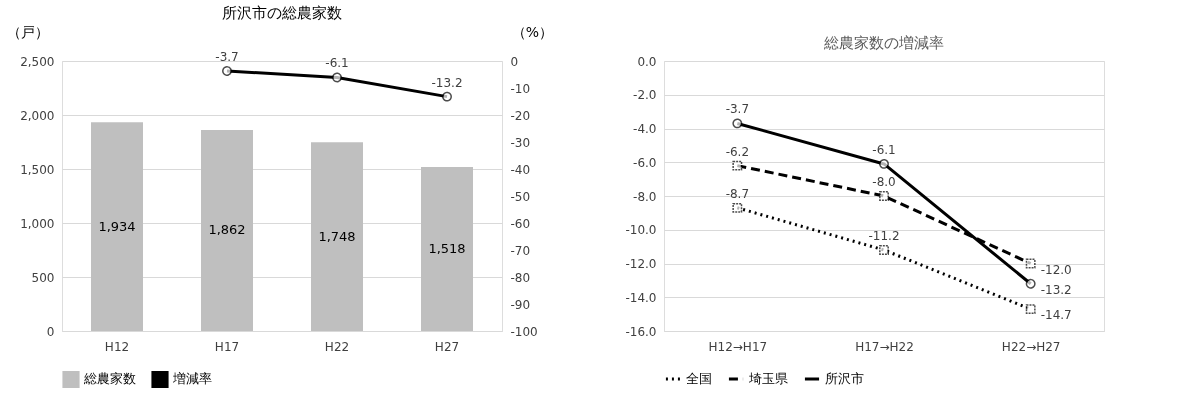  I want to click on legend-label: 所沢市, so click(844, 378).